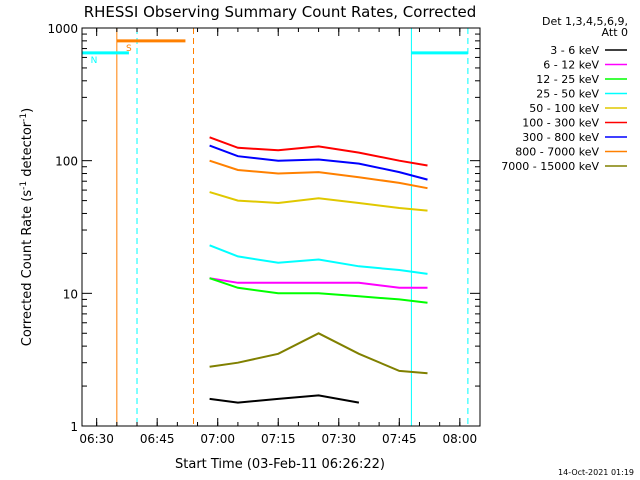 Image resolution: width=640 pixels, height=480 pixels. Describe the element at coordinates (571, 65) in the screenshot. I see `legend-label-1: 6 - 12 keV` at that location.